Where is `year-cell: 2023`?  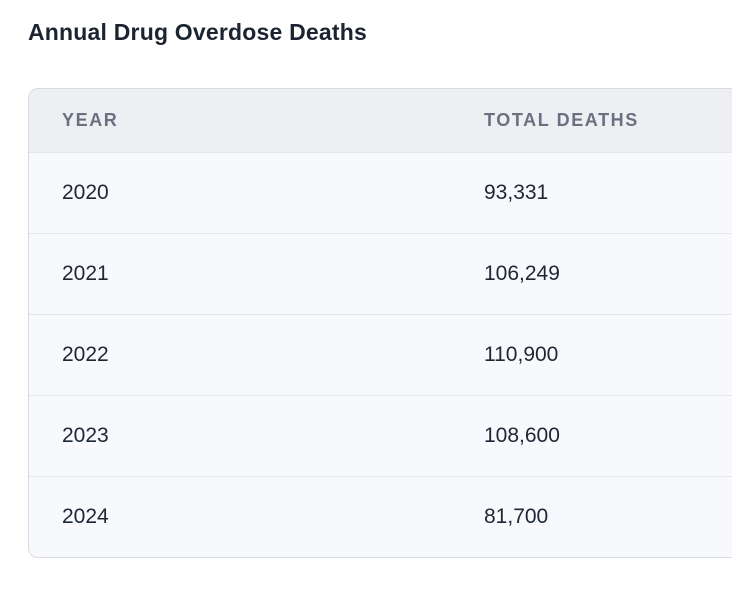
year-cell: 2023 is located at coordinates (85, 435).